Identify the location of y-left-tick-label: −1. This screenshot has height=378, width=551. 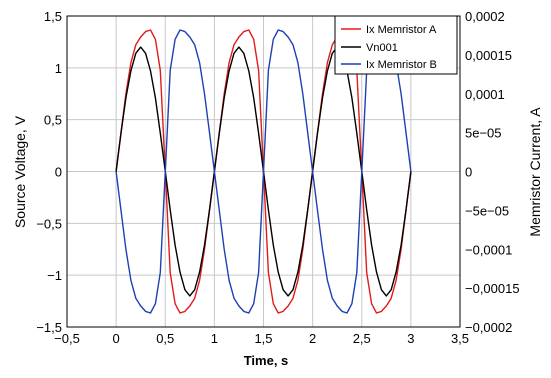
(54, 275).